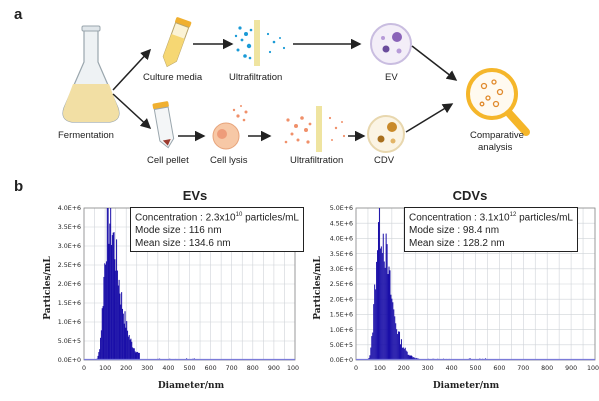 This screenshot has width=599, height=401. Describe the element at coordinates (391, 77) in the screenshot. I see `ev-label: EV` at that location.